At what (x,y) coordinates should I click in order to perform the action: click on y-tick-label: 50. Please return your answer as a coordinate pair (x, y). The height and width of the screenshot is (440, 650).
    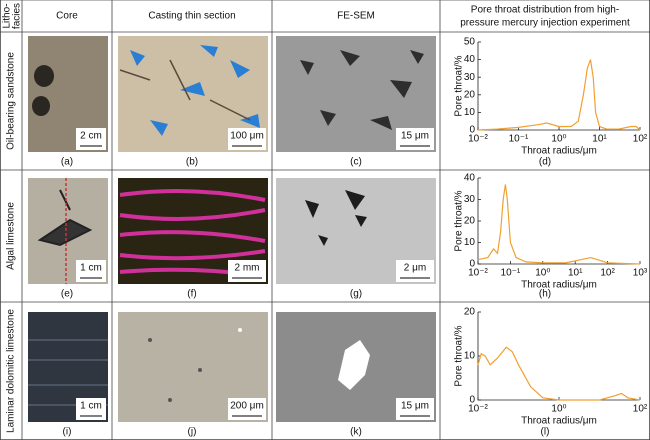
    Looking at the image, I should click on (470, 42).